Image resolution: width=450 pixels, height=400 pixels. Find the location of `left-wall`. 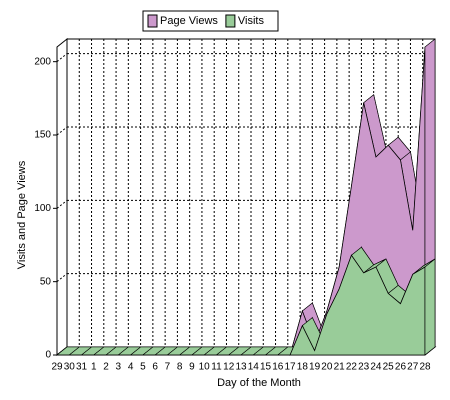

left-wall is located at coordinates (62, 197).